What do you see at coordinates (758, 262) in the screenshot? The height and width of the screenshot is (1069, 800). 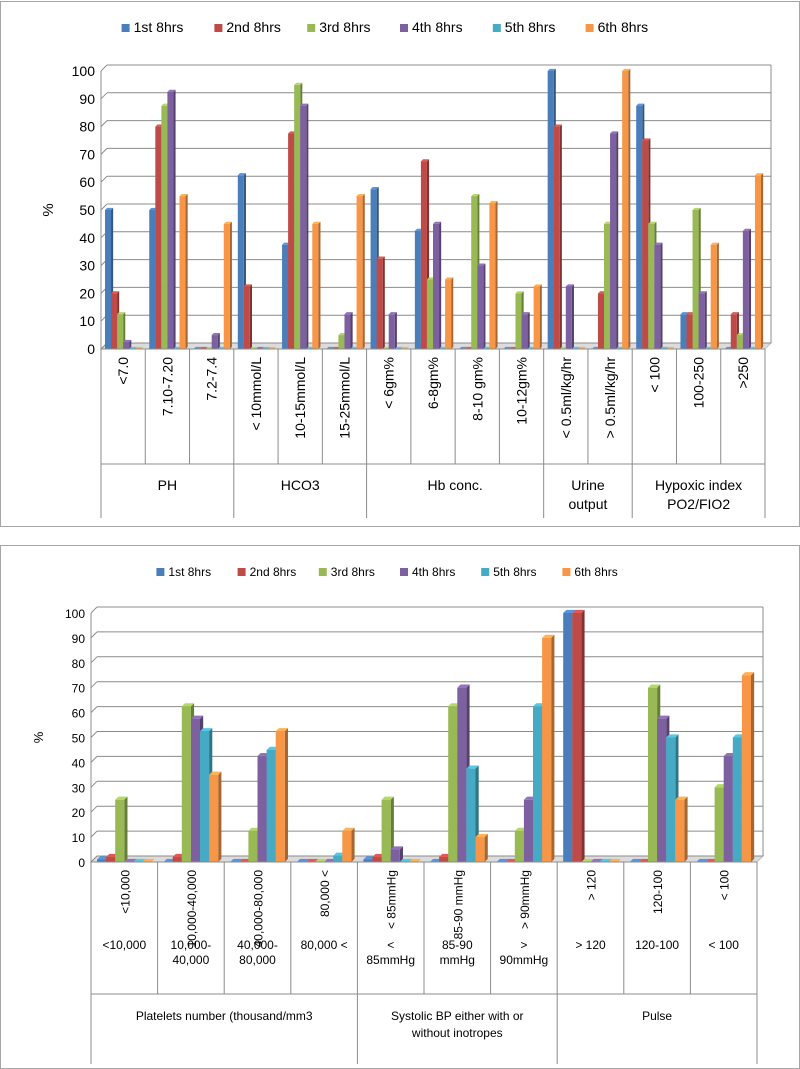 I see `c1-bar-250-s6` at bounding box center [758, 262].